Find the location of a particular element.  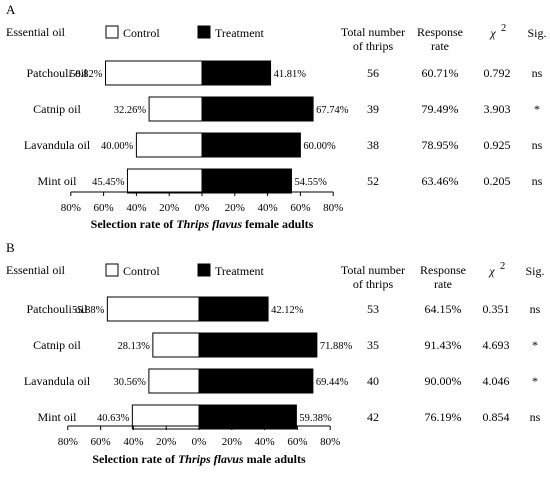

data-label-treatment: 59.38% is located at coordinates (315, 418).